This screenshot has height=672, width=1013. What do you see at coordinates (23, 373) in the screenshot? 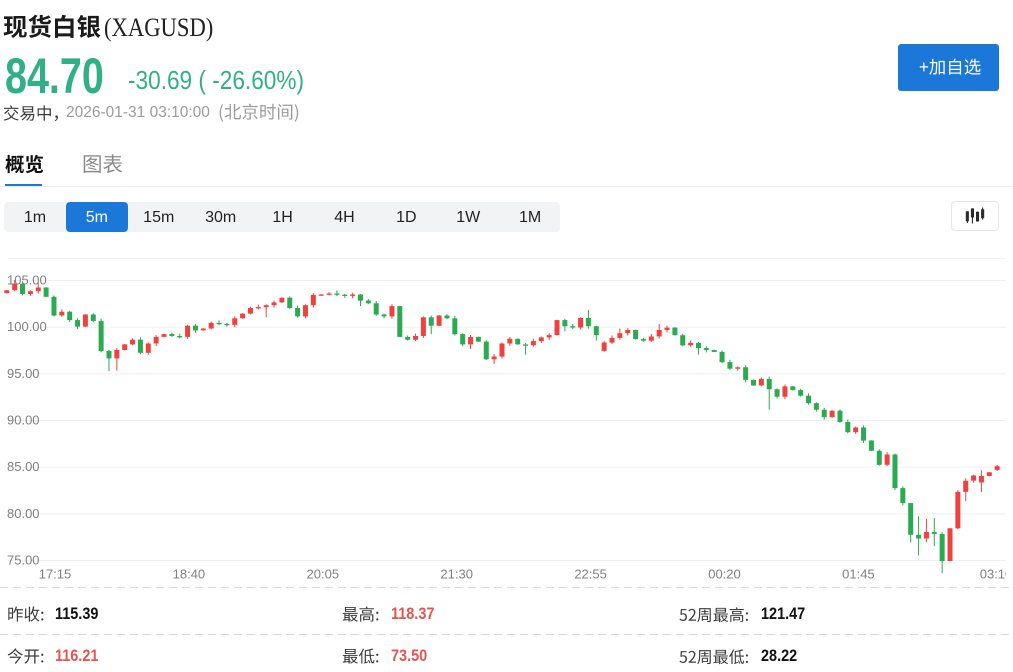
I see `svg-text: 95.00` at bounding box center [23, 373].